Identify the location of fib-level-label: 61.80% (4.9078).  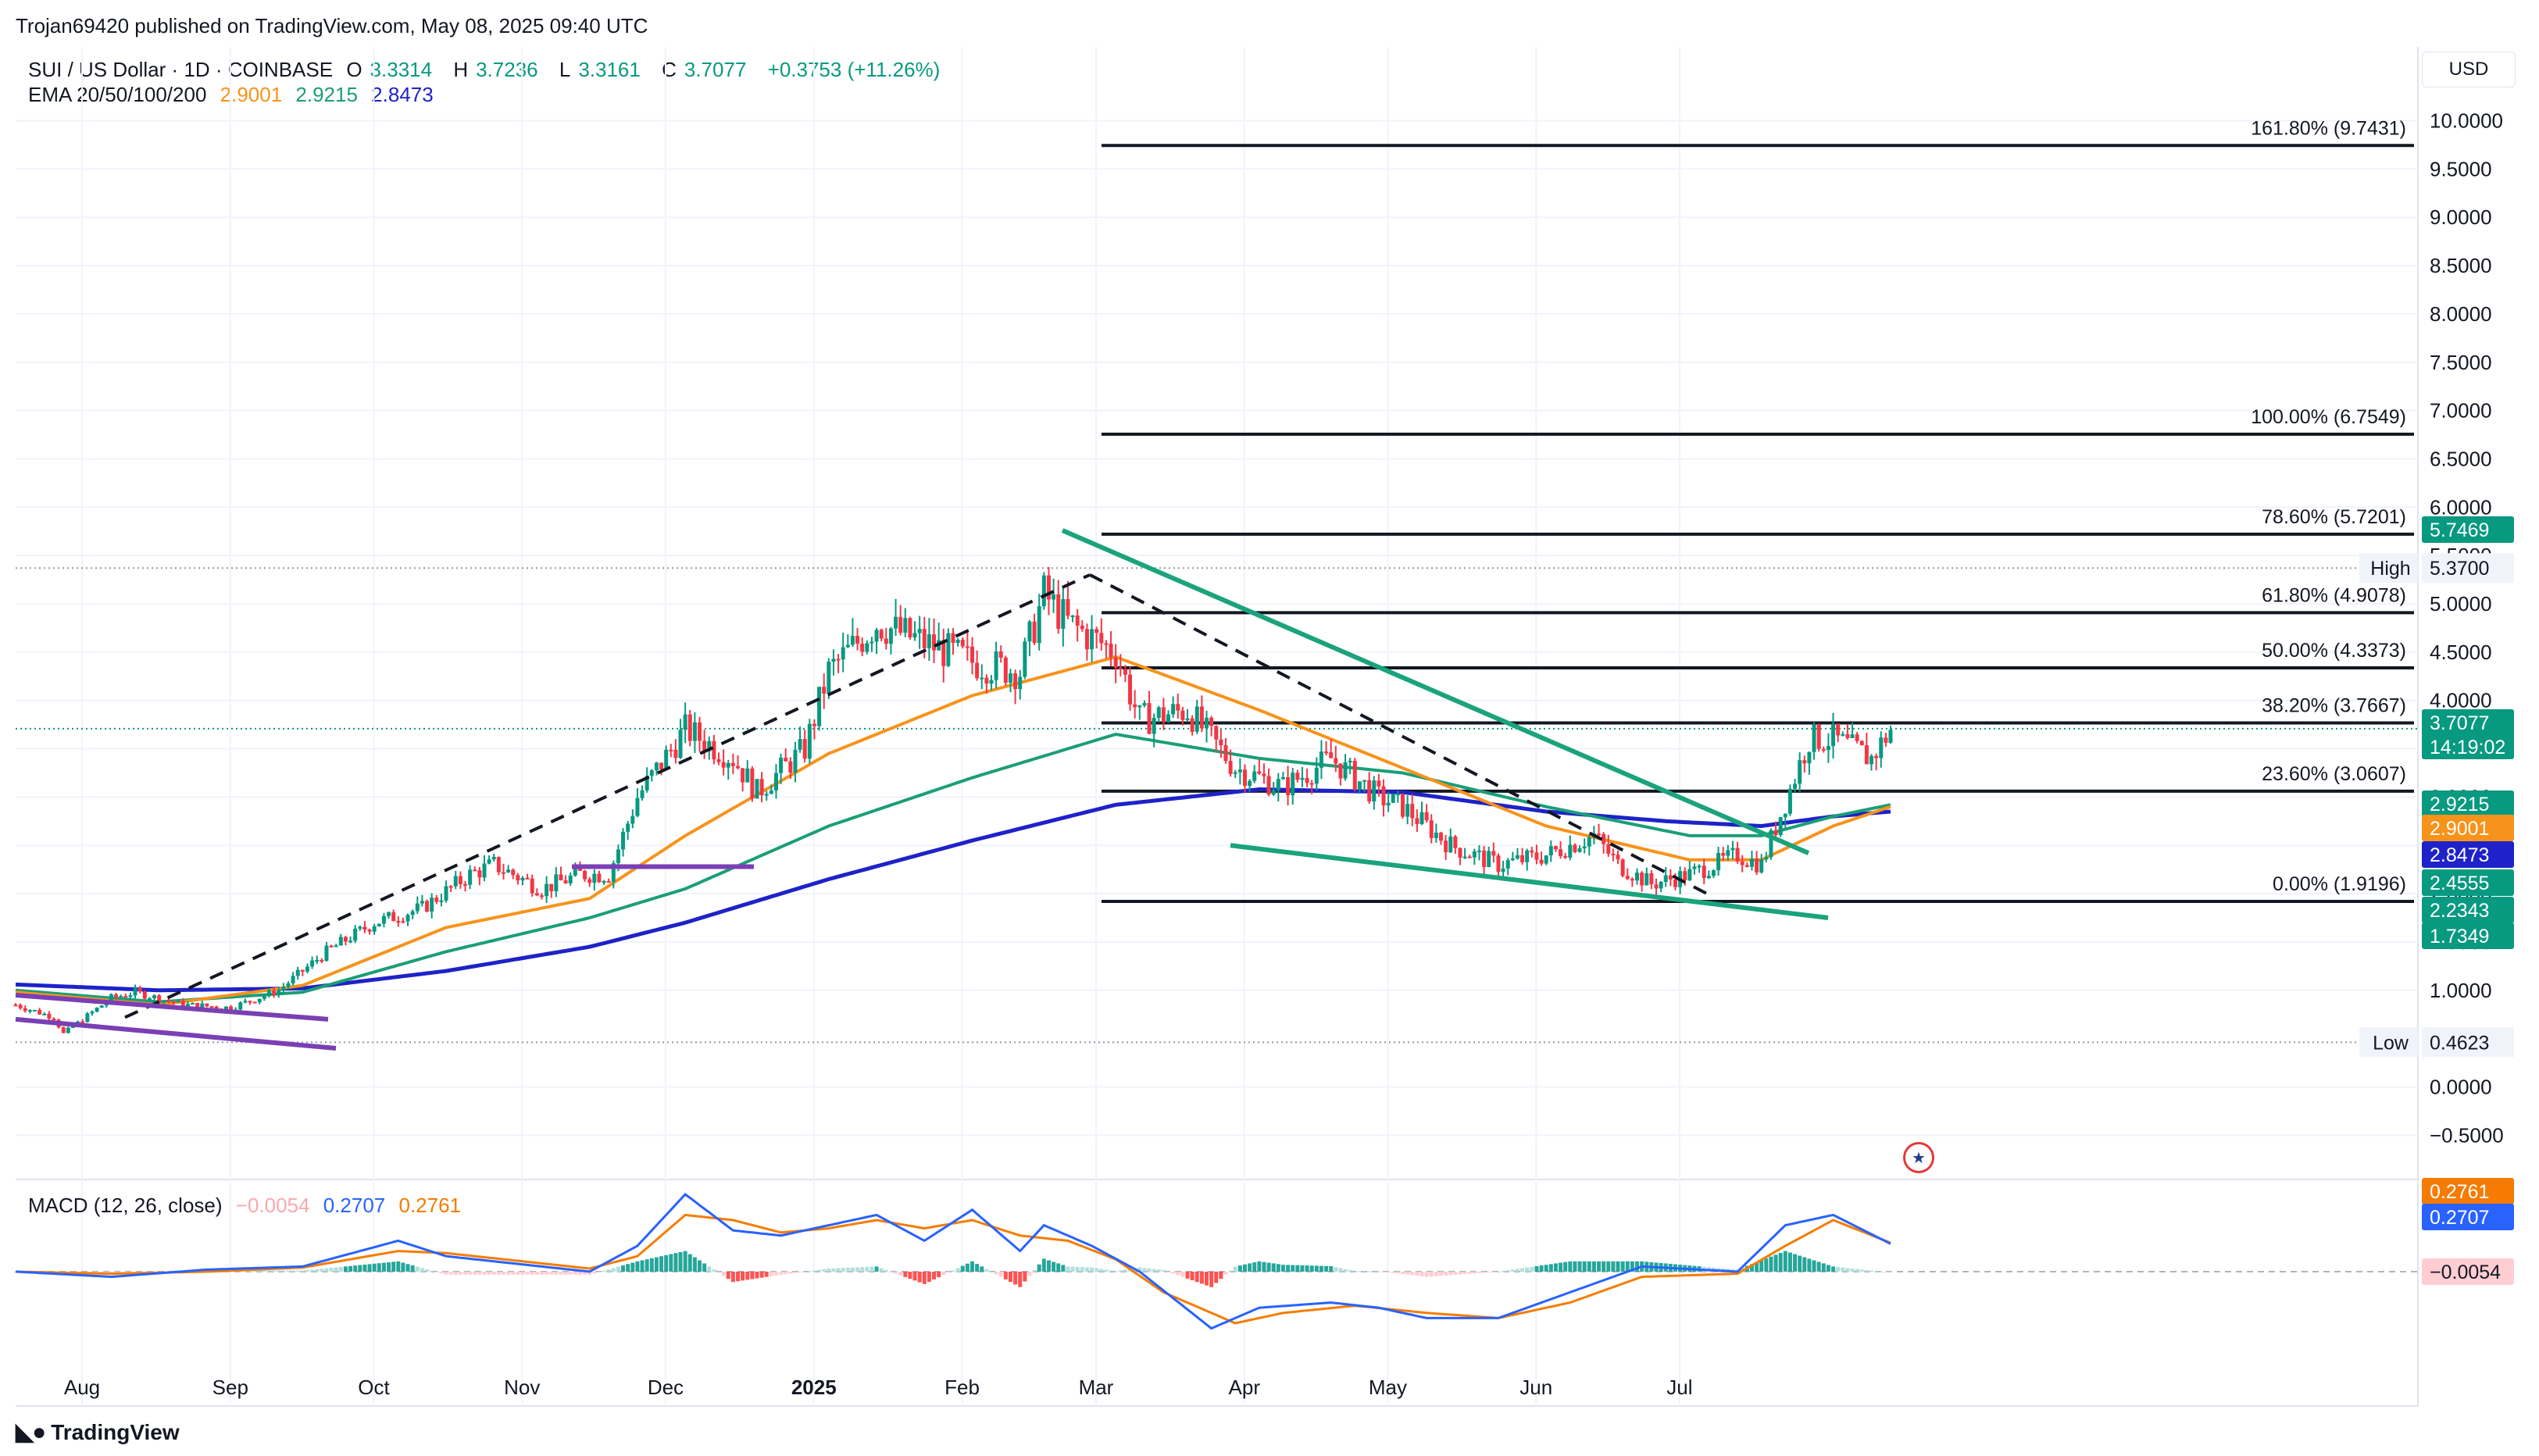
(2334, 595).